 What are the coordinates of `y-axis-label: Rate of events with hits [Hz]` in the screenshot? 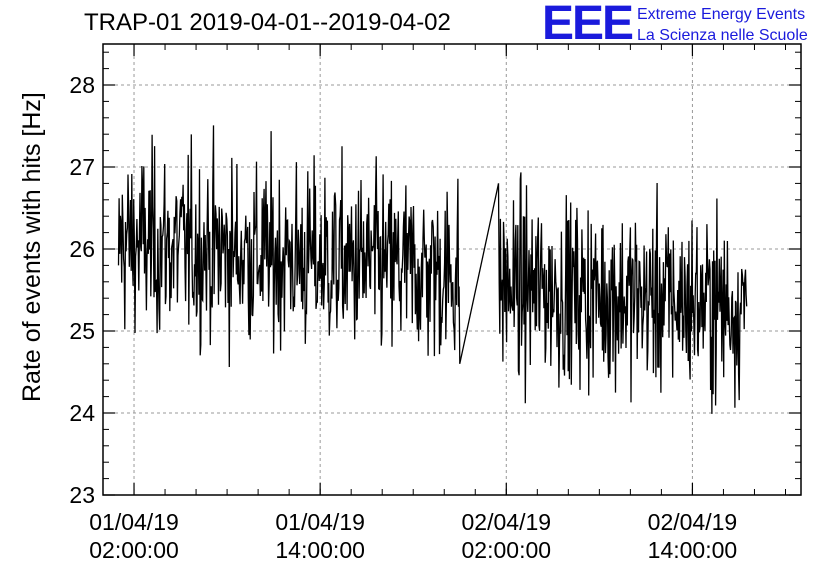 It's located at (32, 247).